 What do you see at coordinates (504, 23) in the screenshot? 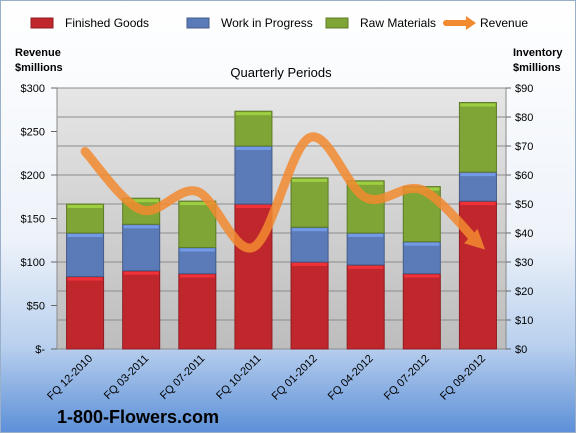
I see `legend-label: Revenue` at bounding box center [504, 23].